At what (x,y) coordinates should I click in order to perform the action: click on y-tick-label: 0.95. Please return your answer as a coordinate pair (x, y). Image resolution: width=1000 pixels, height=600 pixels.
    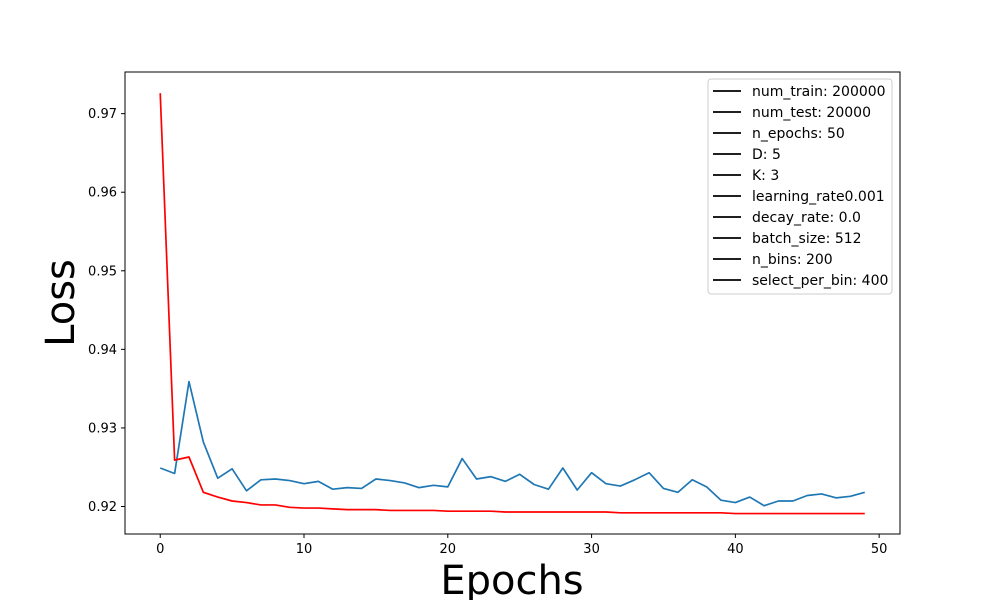
    Looking at the image, I should click on (102, 271).